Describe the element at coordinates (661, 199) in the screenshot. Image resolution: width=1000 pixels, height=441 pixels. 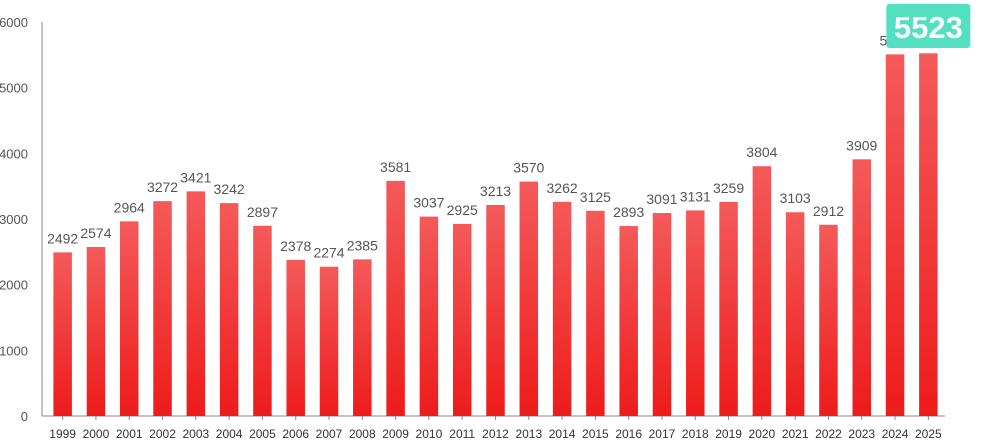
I see `data-label: 3091` at that location.